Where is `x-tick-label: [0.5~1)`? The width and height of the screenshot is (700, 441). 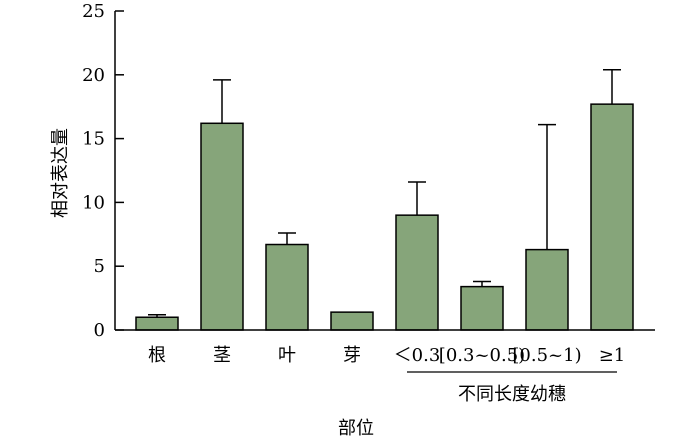 x-tick-label: [0.5~1) is located at coordinates (546, 355).